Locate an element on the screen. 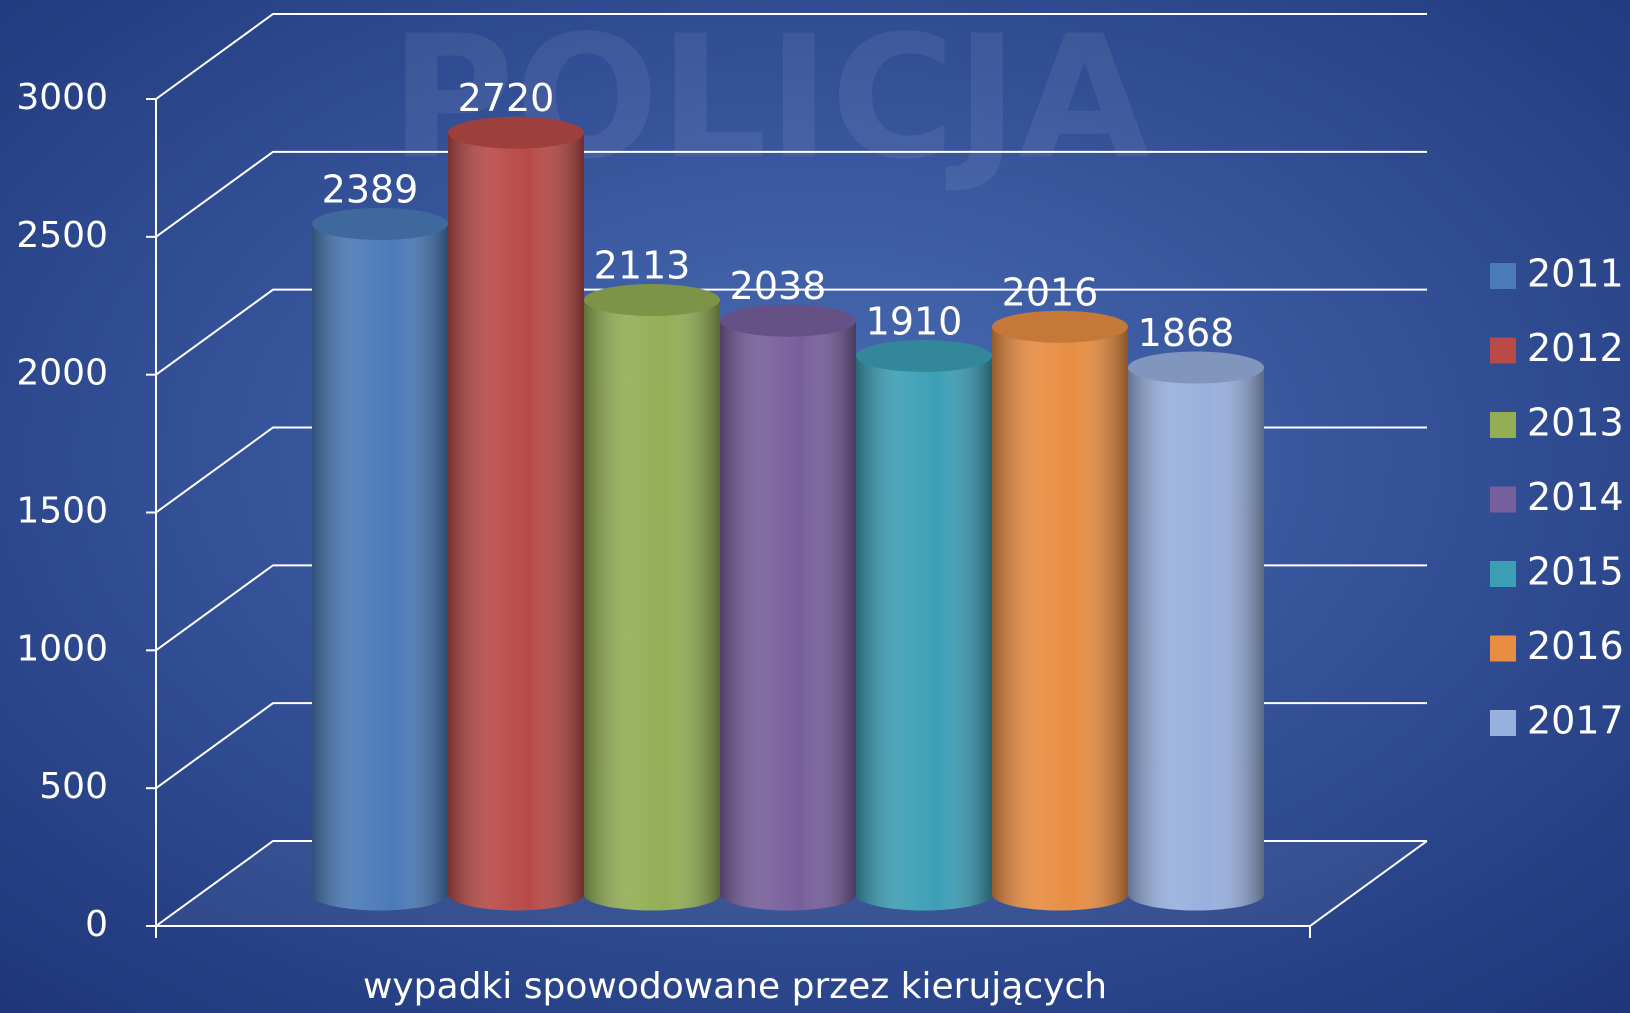 The width and height of the screenshot is (1630, 1013). legend-label: 2011 is located at coordinates (1575, 274).